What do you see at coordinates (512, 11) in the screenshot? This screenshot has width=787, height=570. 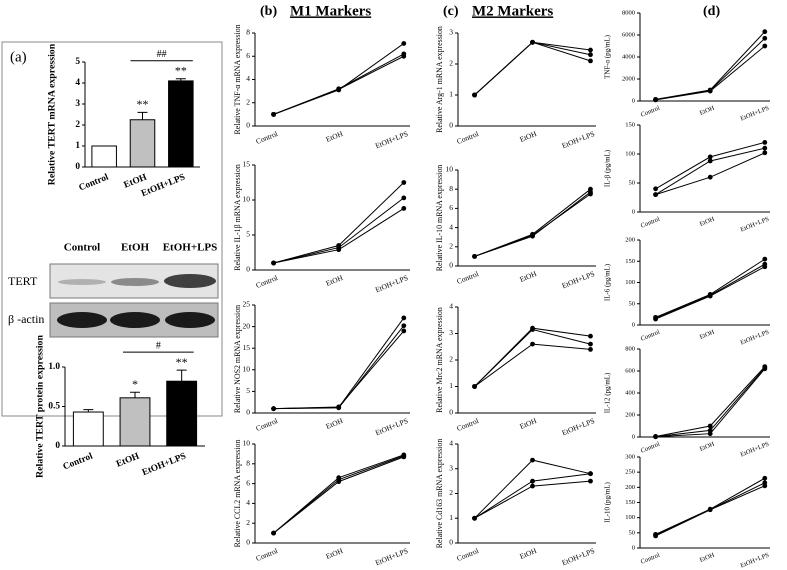 I see `panel-title: M2 Markers` at bounding box center [512, 11].